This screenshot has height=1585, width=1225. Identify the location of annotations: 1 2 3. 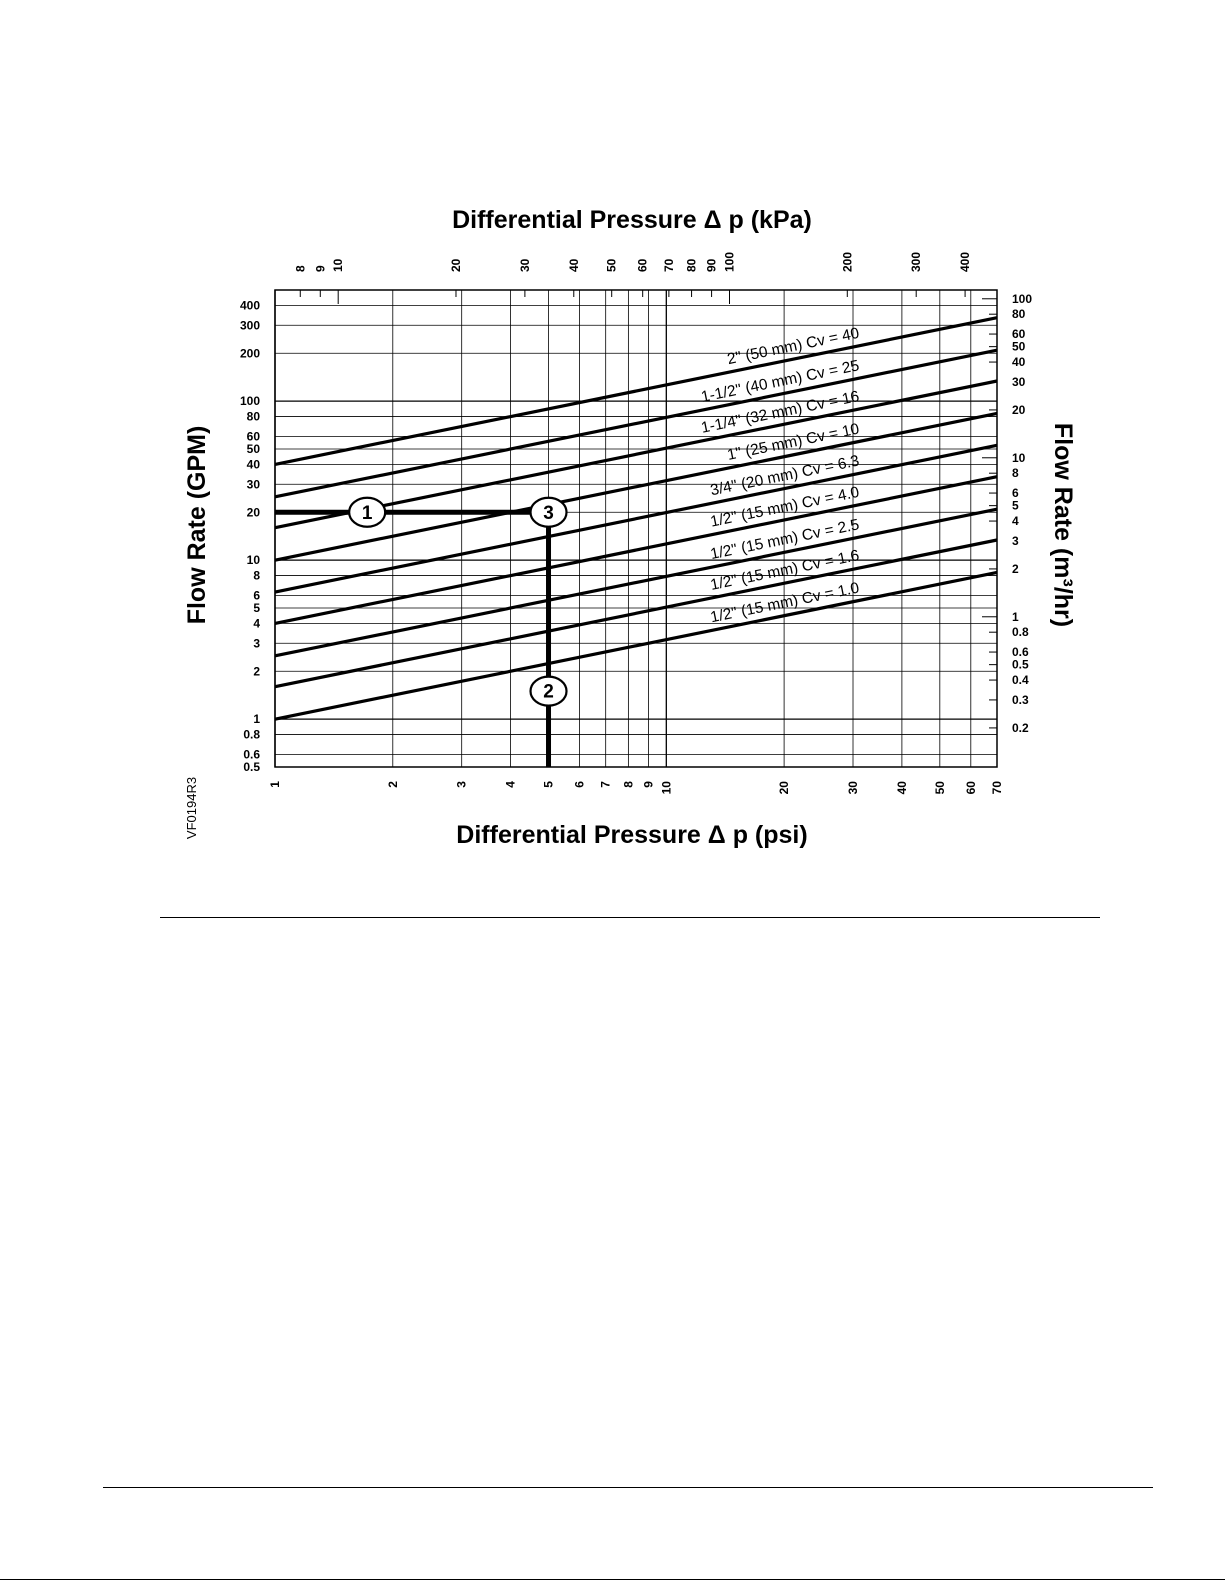
(458, 601).